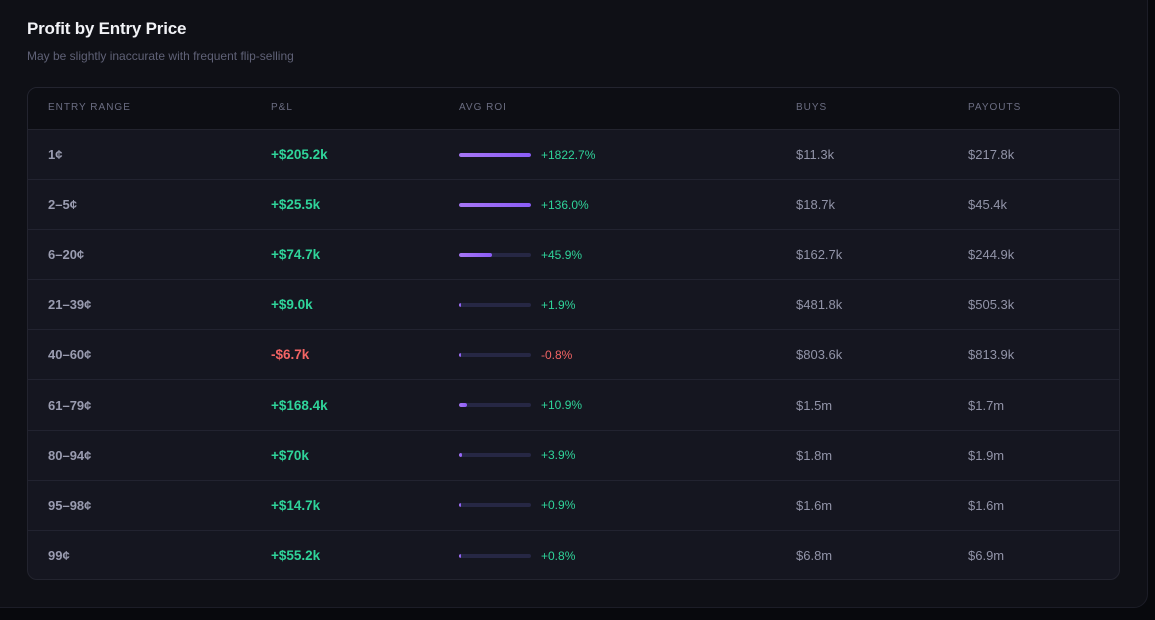 Image resolution: width=1155 pixels, height=620 pixels. I want to click on pnl-cell: +$14.7k, so click(296, 505).